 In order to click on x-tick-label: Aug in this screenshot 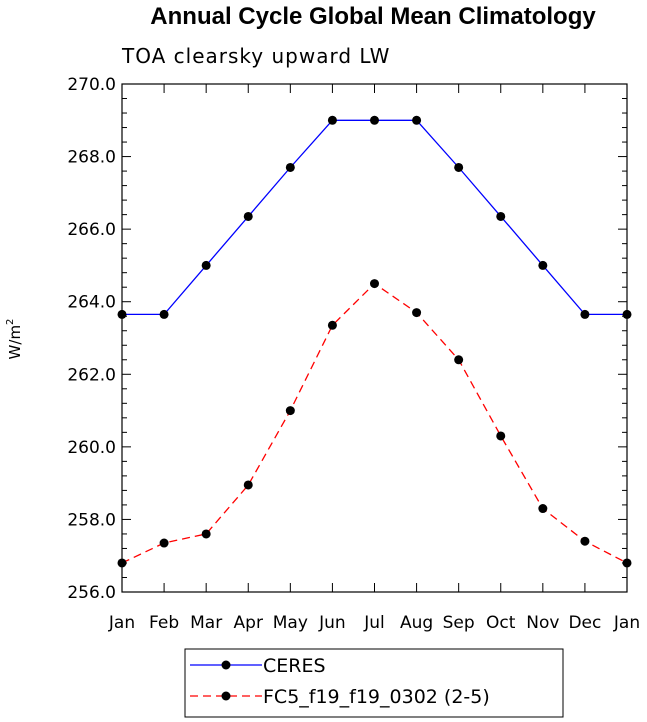, I will do `click(416, 623)`.